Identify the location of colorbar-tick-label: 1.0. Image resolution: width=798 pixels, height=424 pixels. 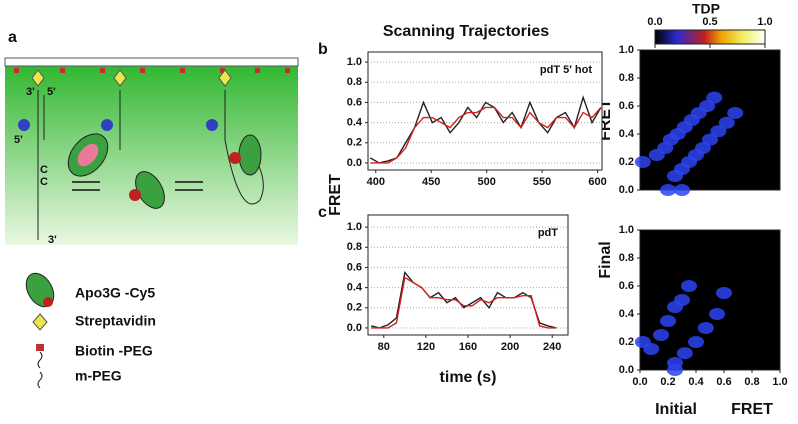
(764, 22).